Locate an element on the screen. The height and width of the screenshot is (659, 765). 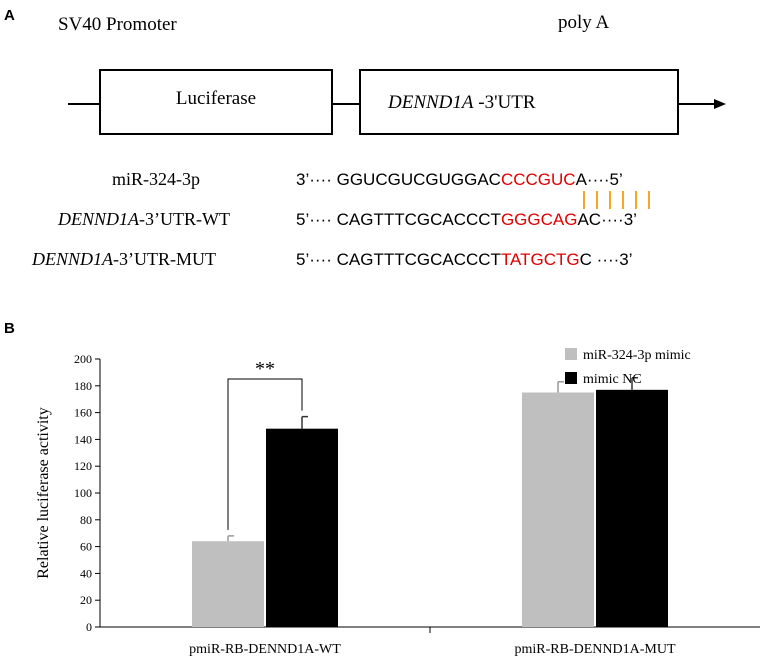
legend-label: miR-324-3p mimic is located at coordinates (637, 355).